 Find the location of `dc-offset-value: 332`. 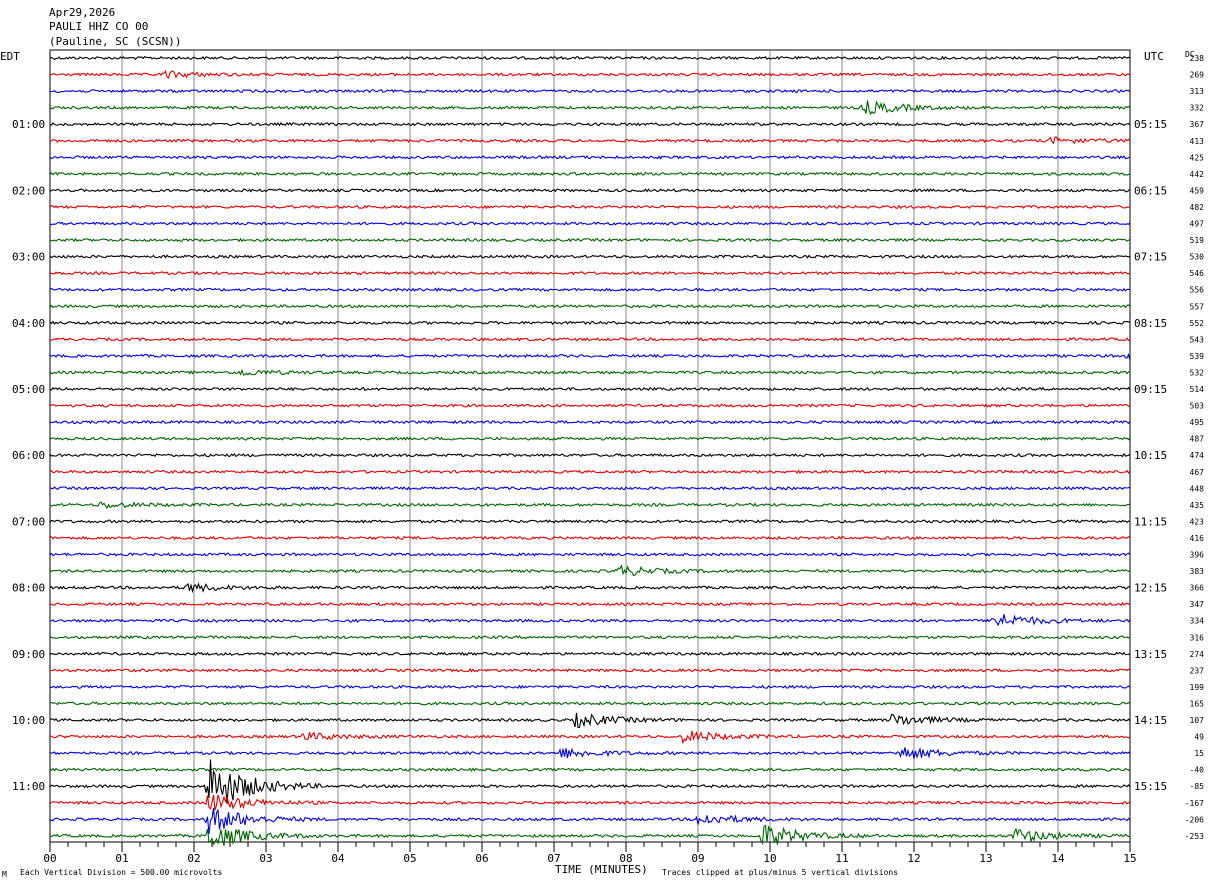

dc-offset-value: 332 is located at coordinates (1197, 108).